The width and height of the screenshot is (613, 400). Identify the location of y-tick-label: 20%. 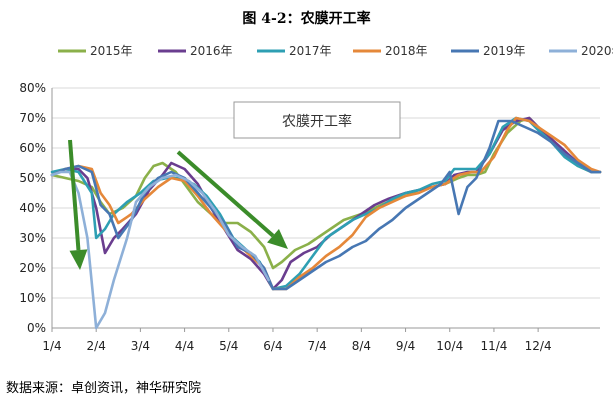
(32, 268).